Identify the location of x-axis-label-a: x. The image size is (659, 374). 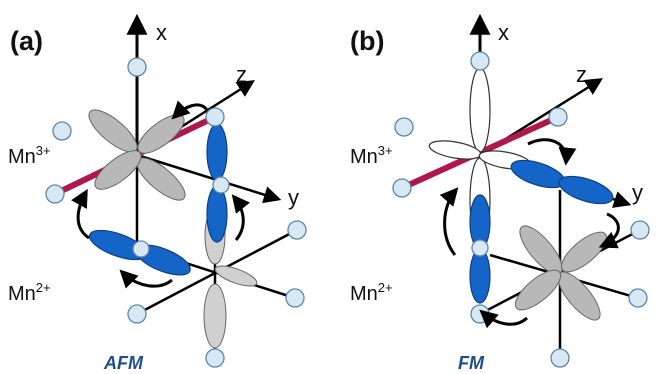
(161, 32).